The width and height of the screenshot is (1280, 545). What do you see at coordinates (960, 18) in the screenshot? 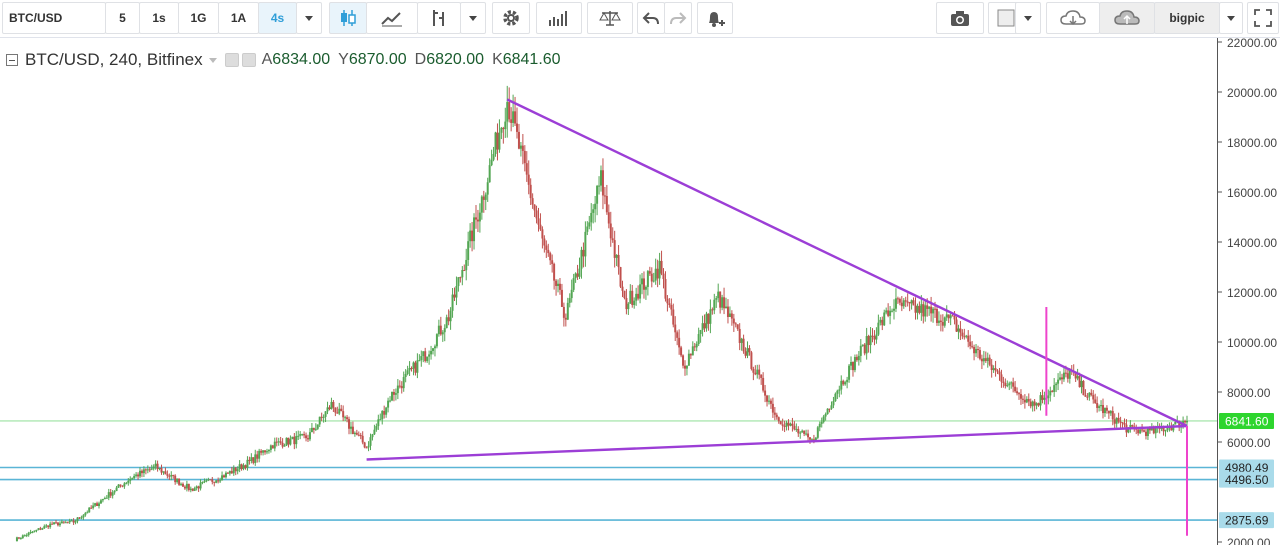
I see `snapshot-button` at bounding box center [960, 18].